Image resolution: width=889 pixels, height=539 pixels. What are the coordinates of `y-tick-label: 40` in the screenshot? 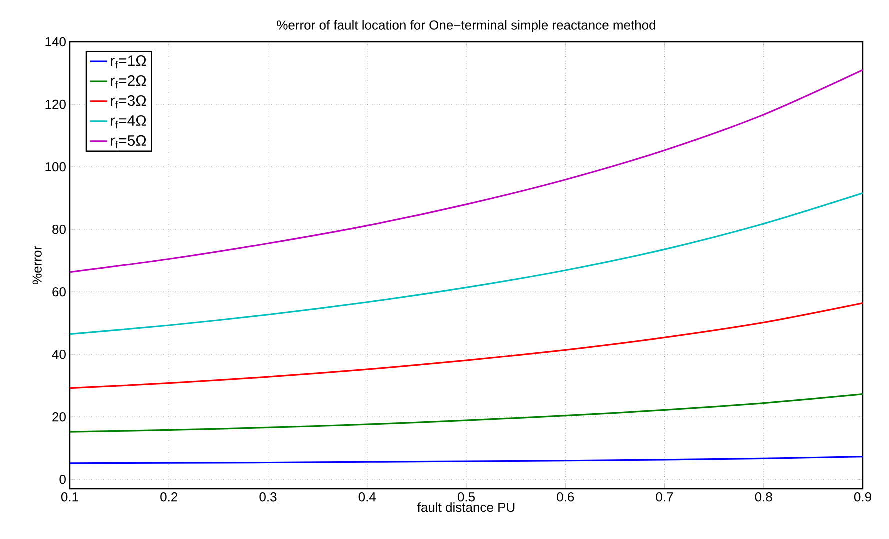 It's located at (59, 355).